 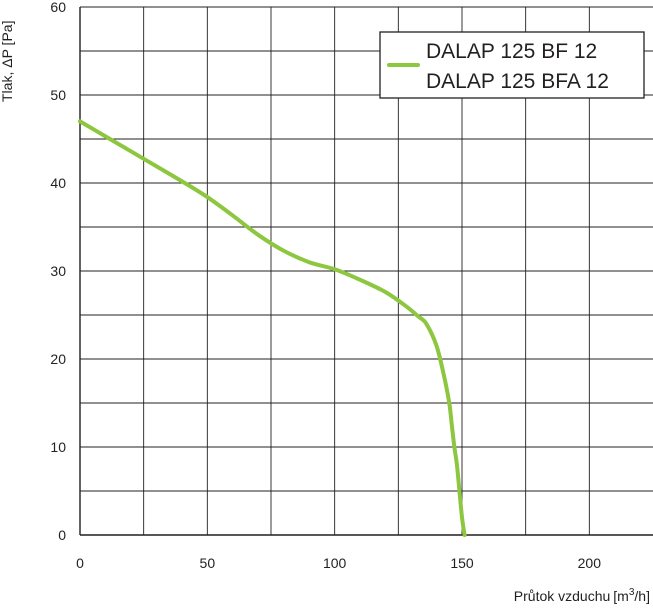 I want to click on x-axis-unit-suffix: /h], so click(x=642, y=596).